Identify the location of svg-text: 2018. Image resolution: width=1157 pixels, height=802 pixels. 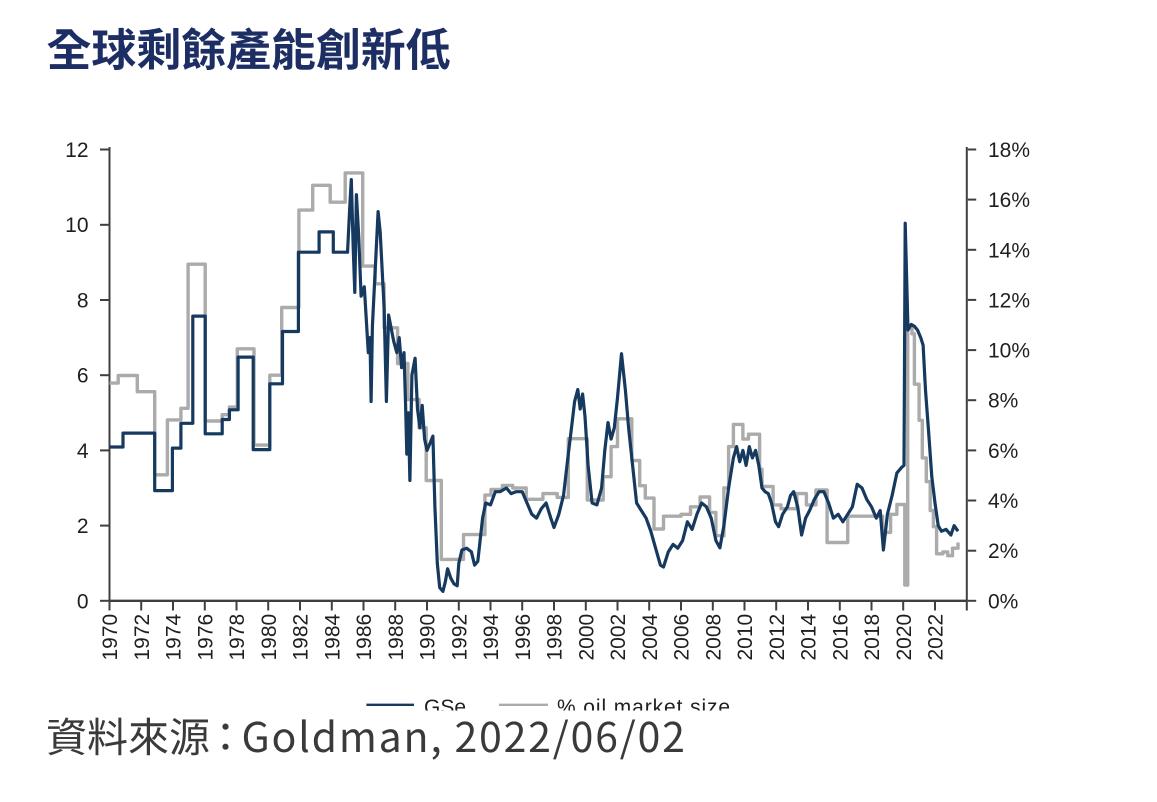
(872, 637).